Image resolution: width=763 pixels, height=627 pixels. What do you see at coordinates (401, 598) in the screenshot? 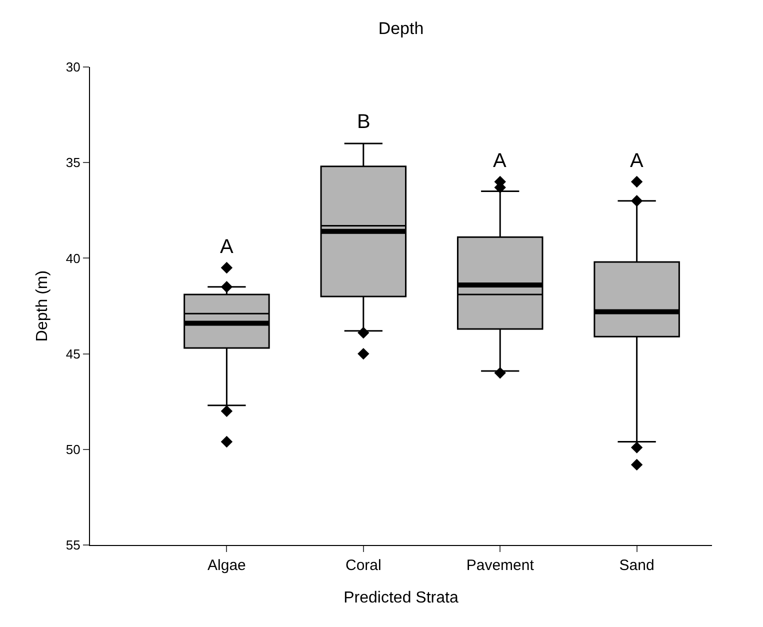
I see `x-axis-title: Predicted Strata` at bounding box center [401, 598].